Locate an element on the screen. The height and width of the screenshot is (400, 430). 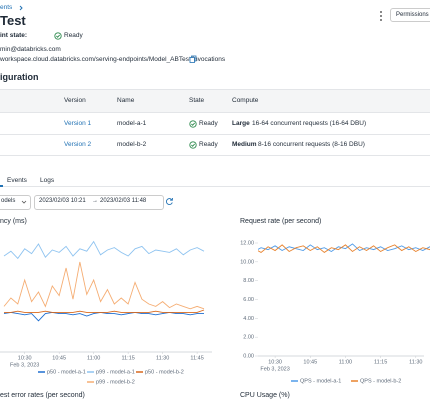
legend-label: p50 - model-b-2 is located at coordinates (164, 372).